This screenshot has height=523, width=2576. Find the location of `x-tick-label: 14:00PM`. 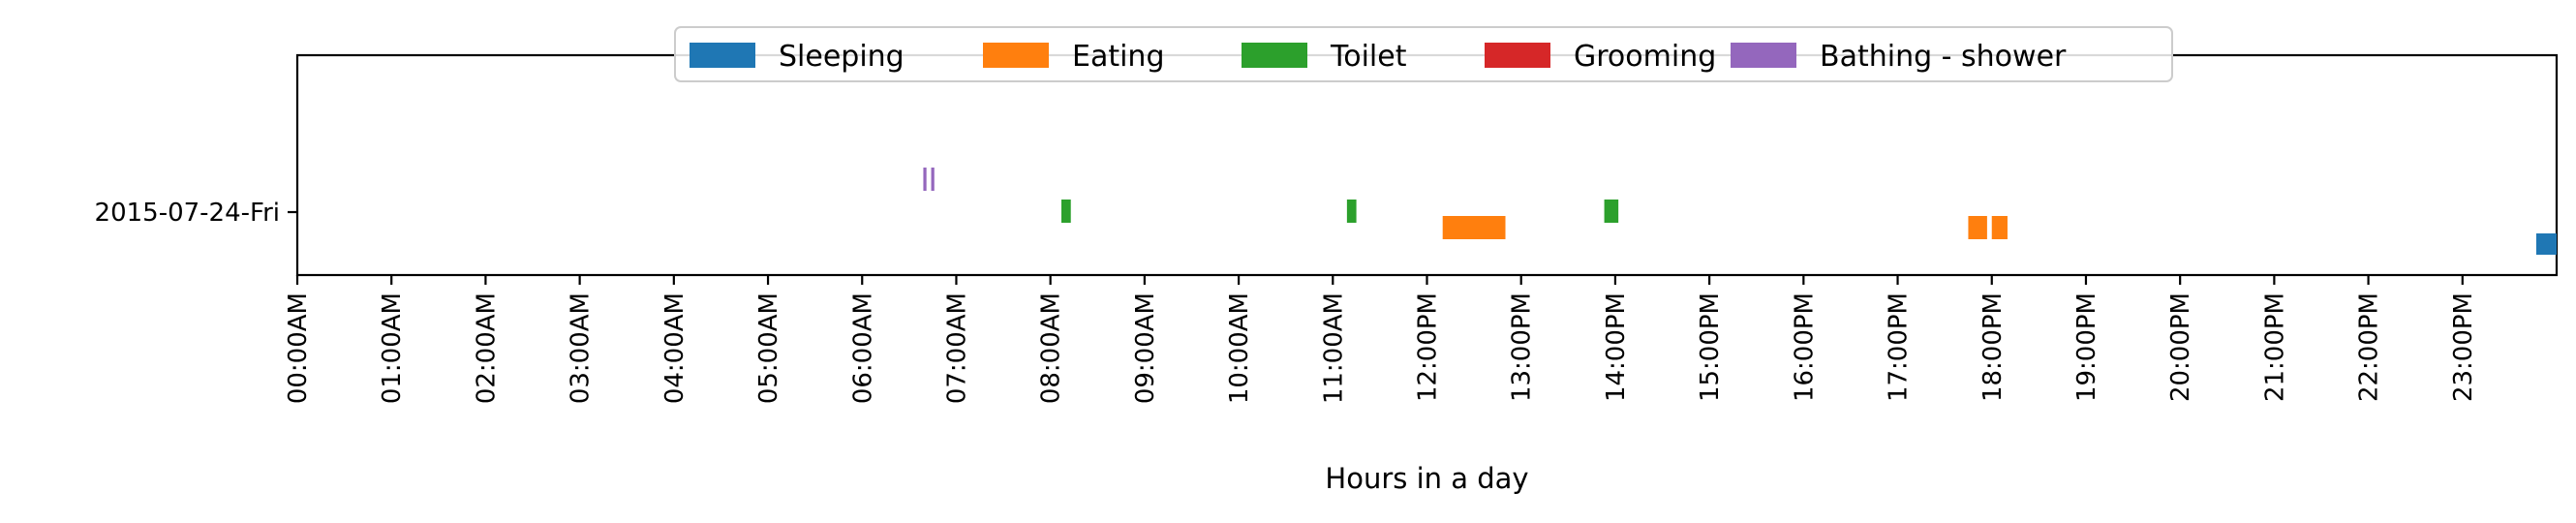

x-tick-label: 14:00PM is located at coordinates (1616, 347).